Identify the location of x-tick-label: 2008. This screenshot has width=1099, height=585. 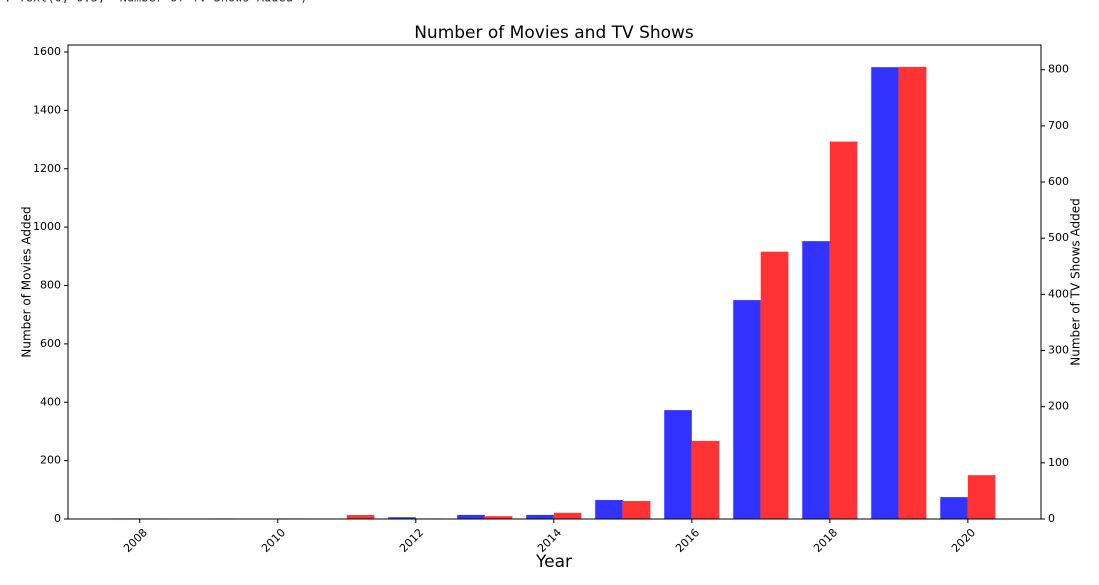
(135, 540).